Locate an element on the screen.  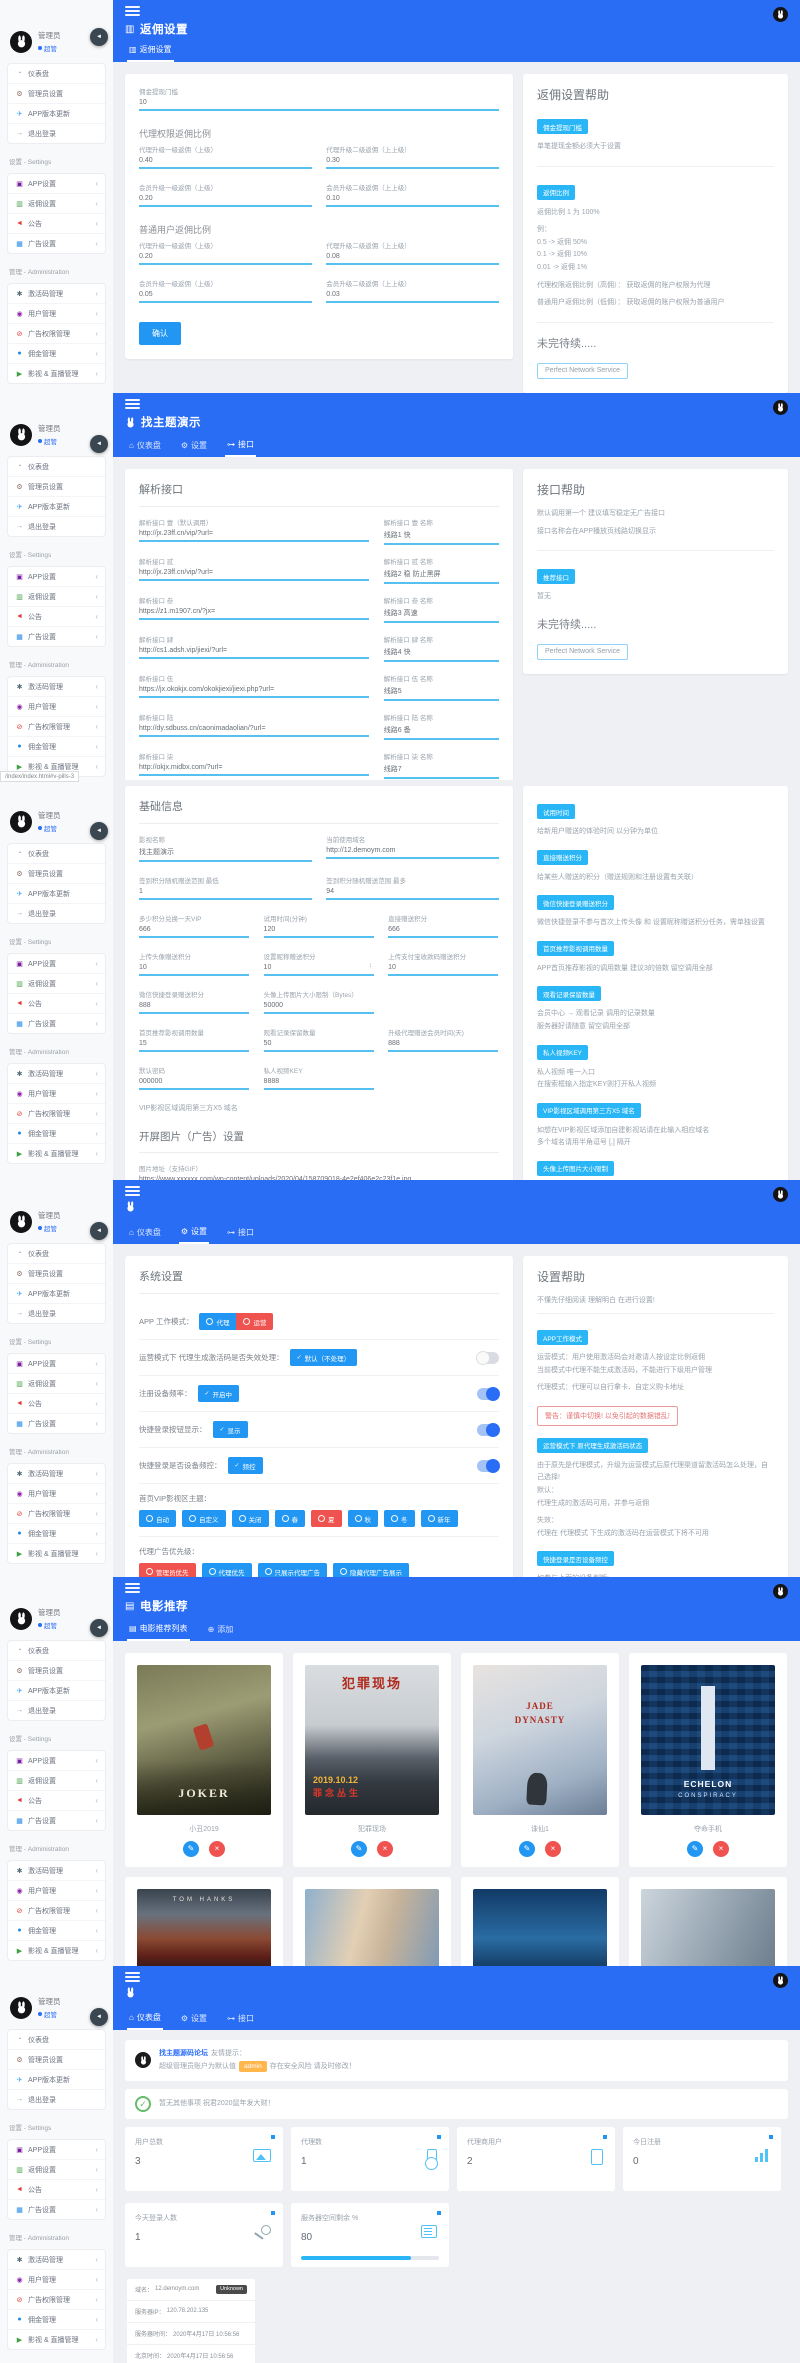
option-chip: 自动 is located at coordinates (157, 1518).